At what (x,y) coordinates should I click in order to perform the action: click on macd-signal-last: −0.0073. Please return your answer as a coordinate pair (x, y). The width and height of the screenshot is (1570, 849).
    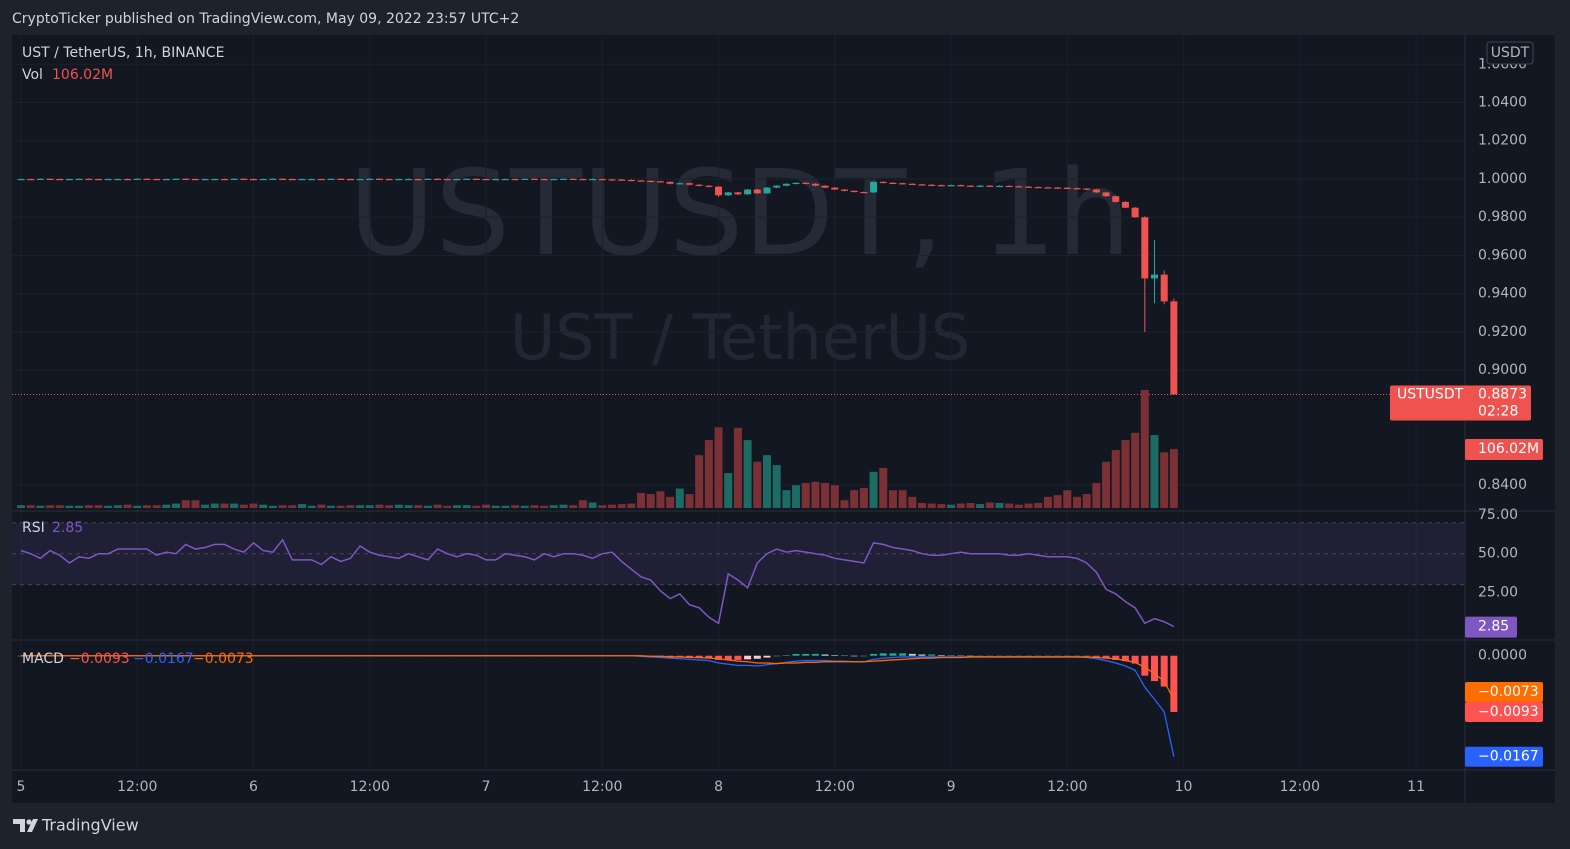
    Looking at the image, I should click on (223, 659).